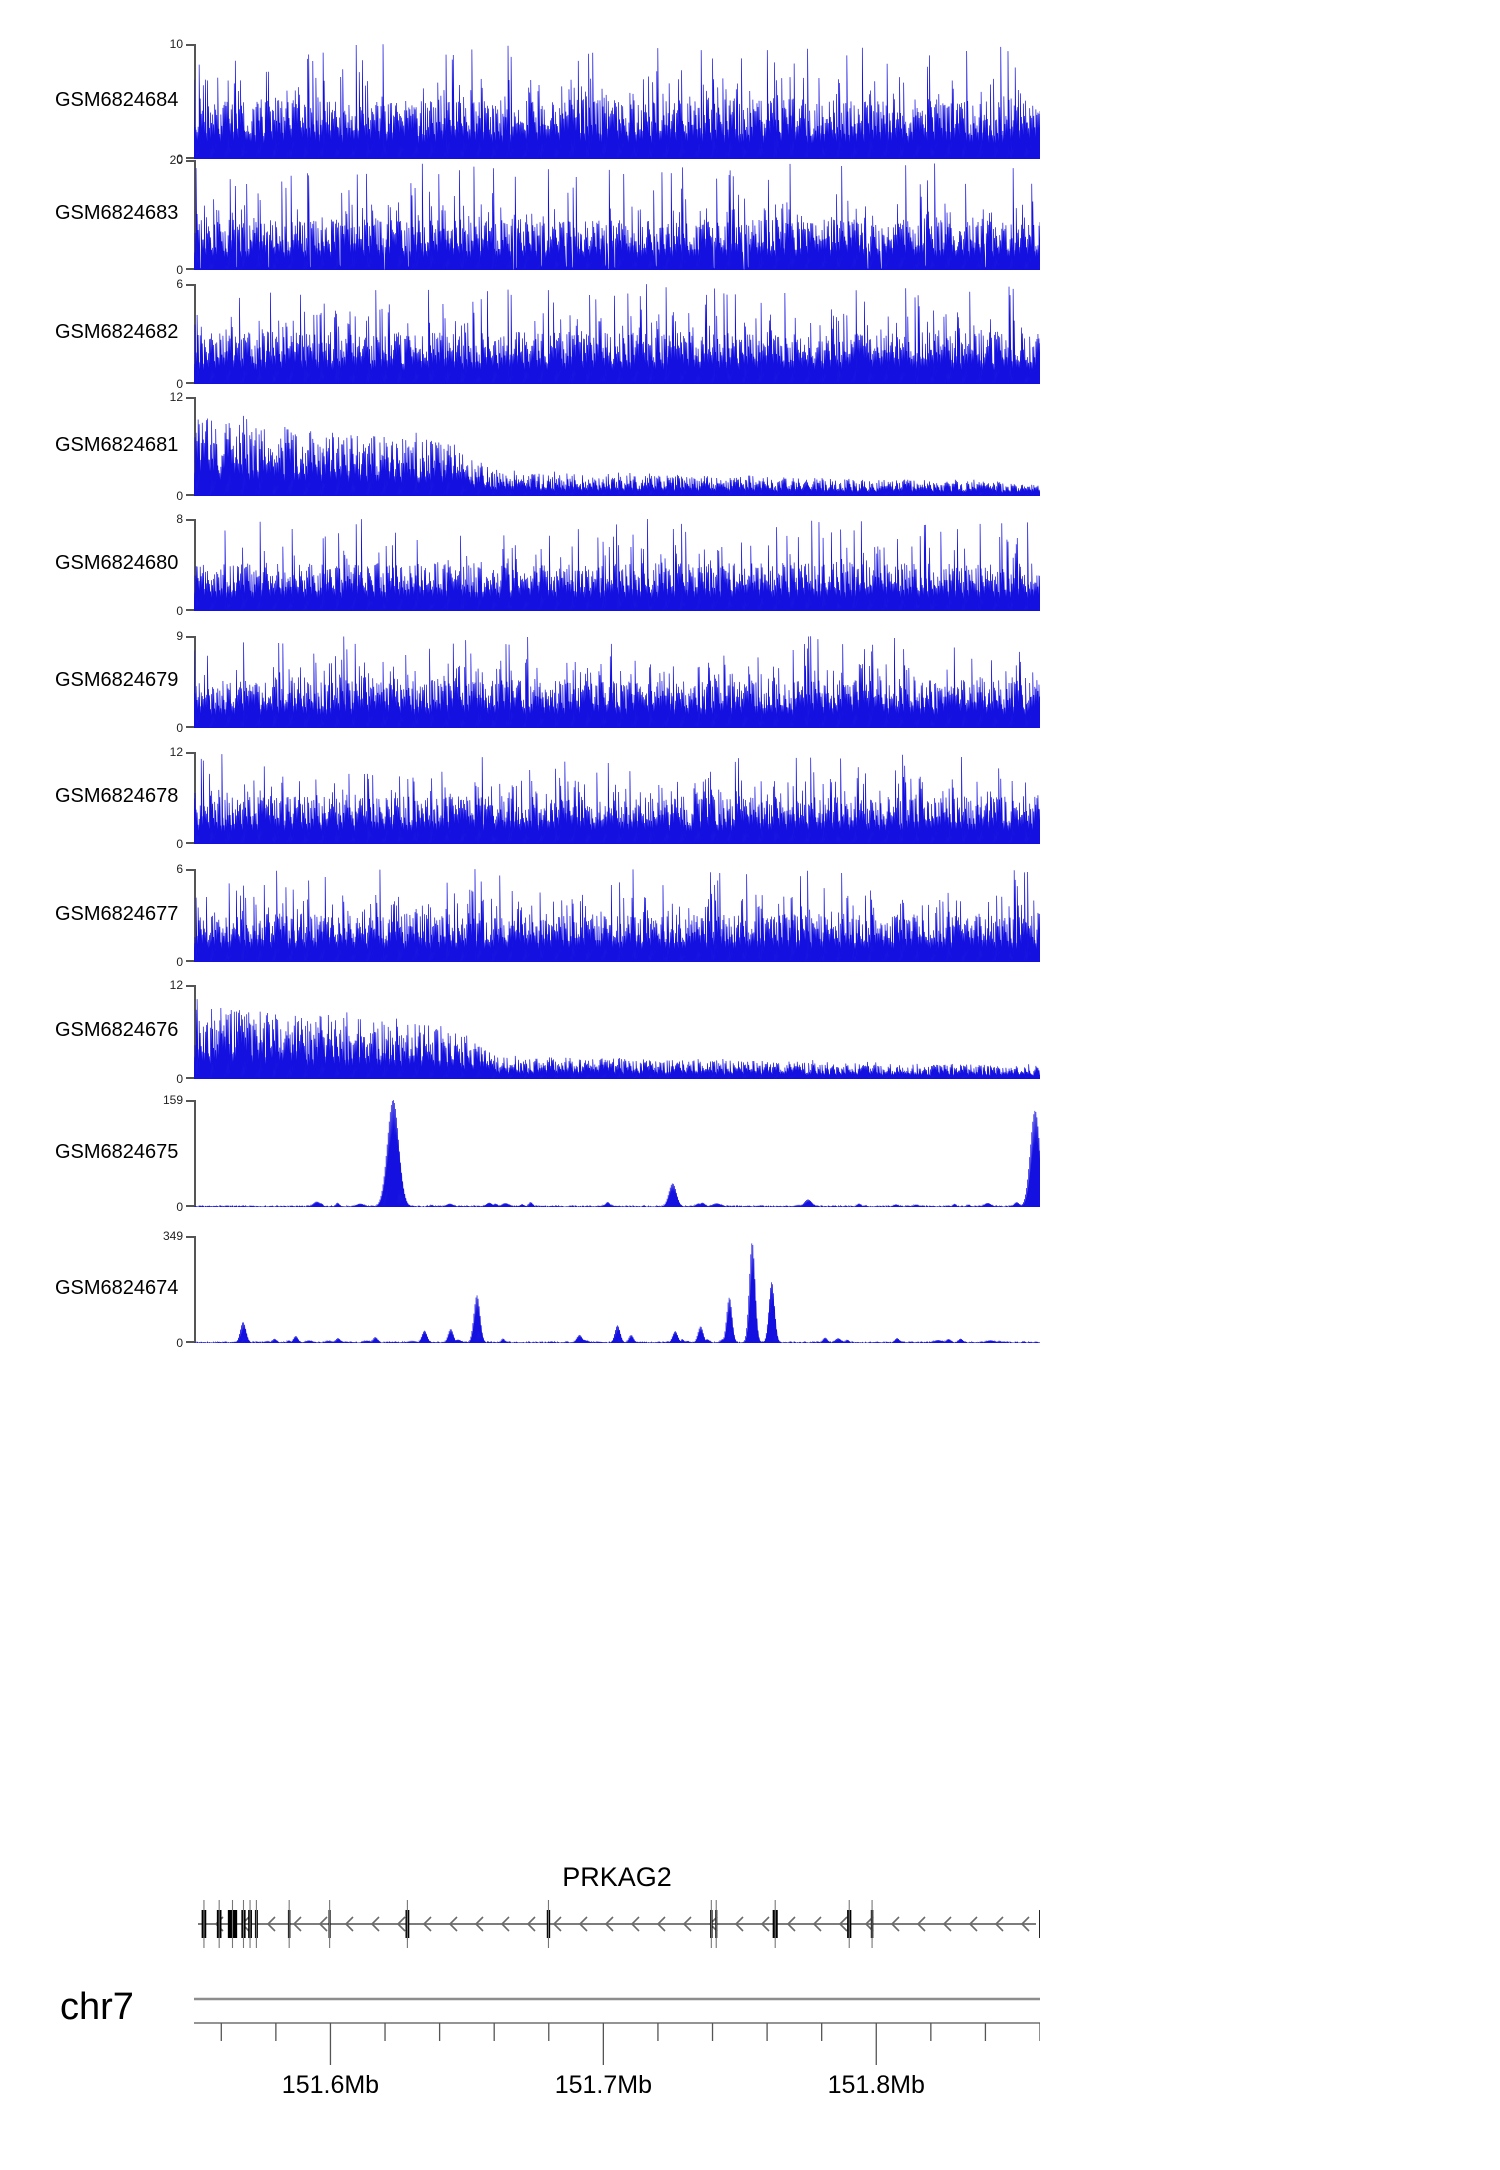 The image size is (1500, 2170). I want to click on coverage-track: GSM6824675 159 0, so click(530, 1153).